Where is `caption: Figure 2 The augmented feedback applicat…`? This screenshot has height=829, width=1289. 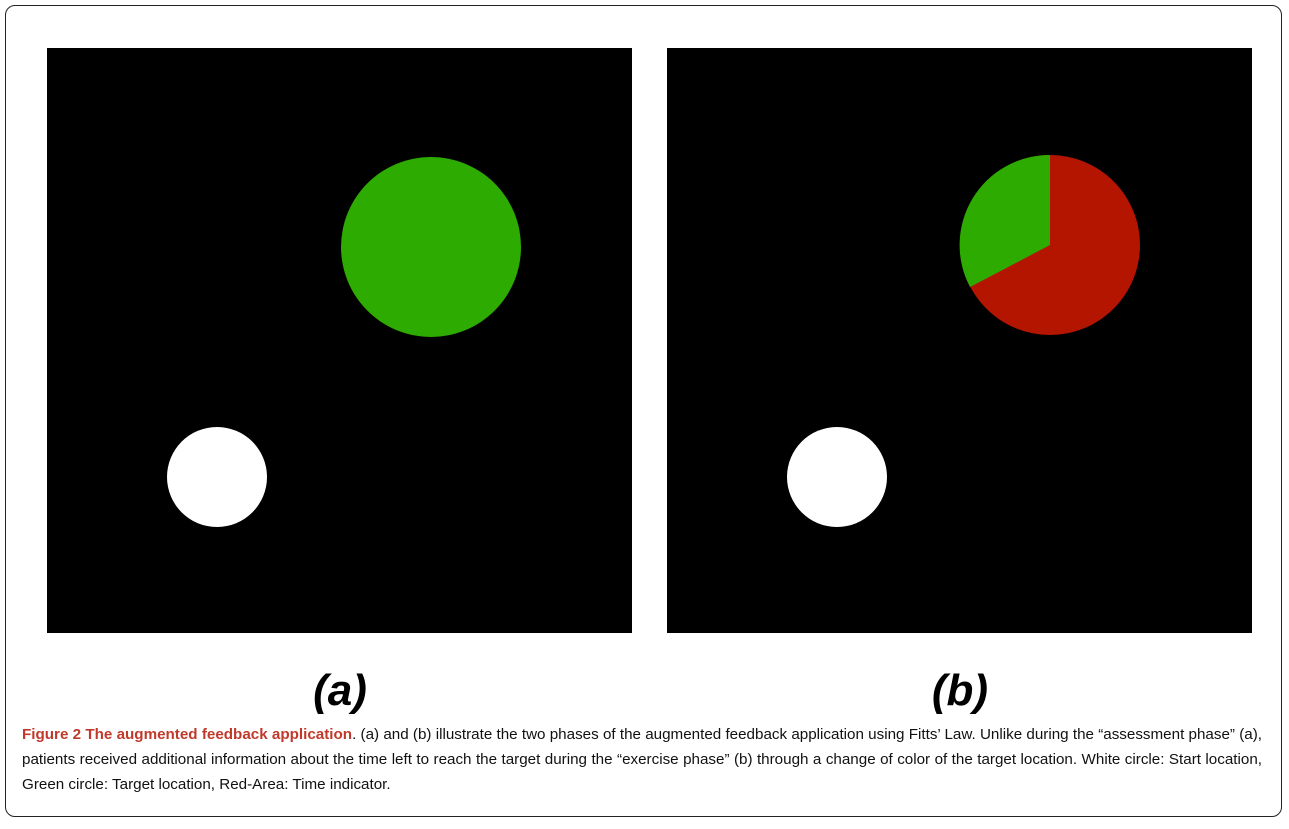
caption: Figure 2 The augmented feedback applicat… is located at coordinates (642, 759).